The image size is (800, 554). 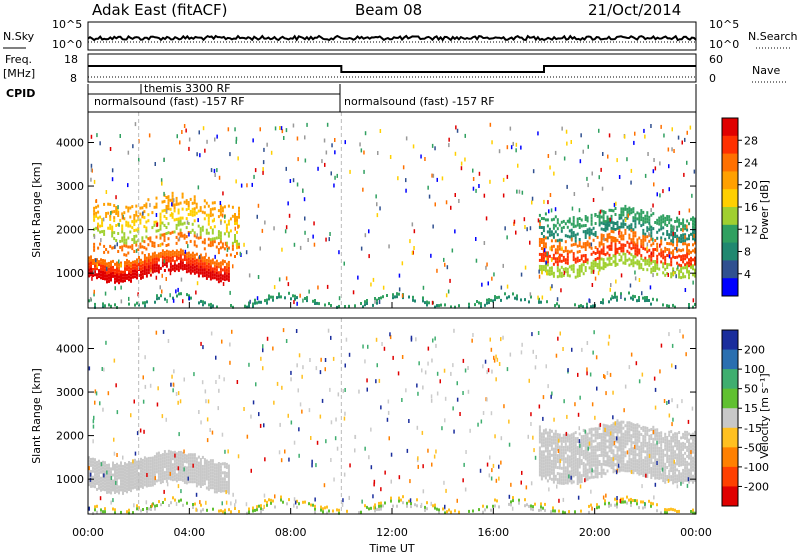 What do you see at coordinates (67, 44) in the screenshot?
I see `nsky-tick-low: 10^0` at bounding box center [67, 44].